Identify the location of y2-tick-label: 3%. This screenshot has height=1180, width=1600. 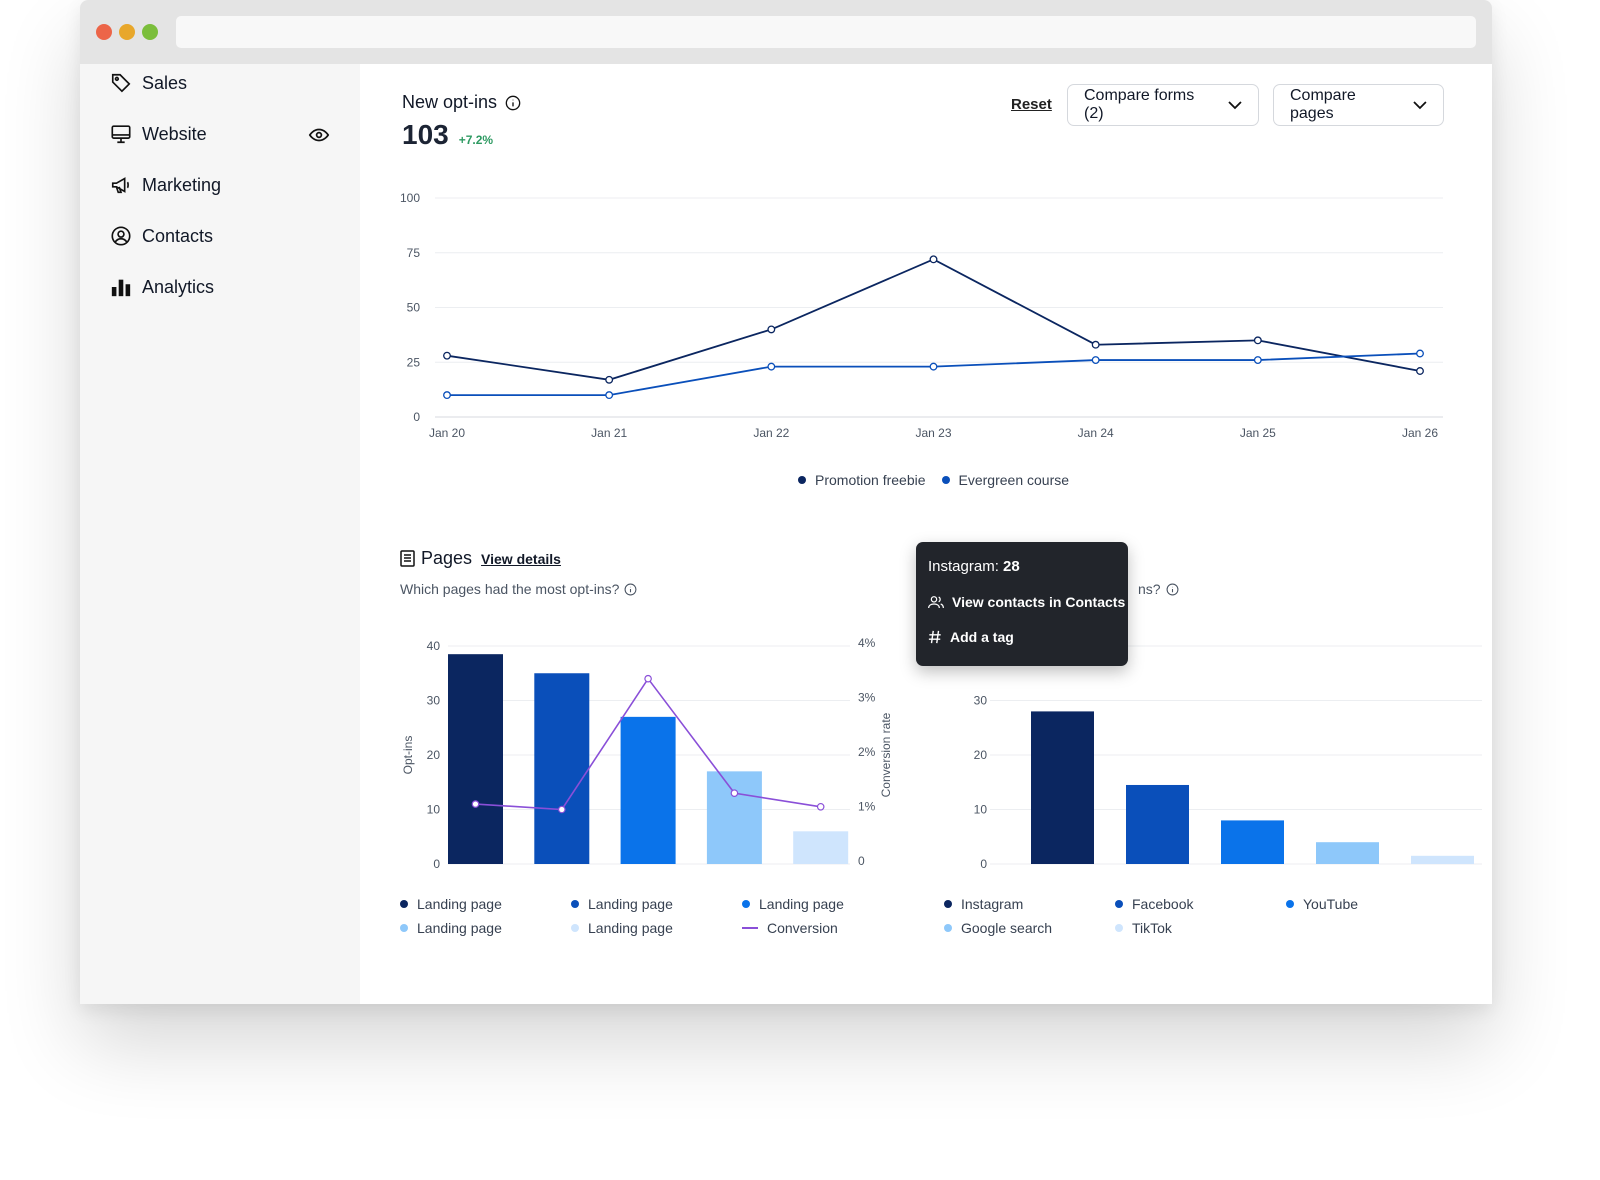
(867, 698).